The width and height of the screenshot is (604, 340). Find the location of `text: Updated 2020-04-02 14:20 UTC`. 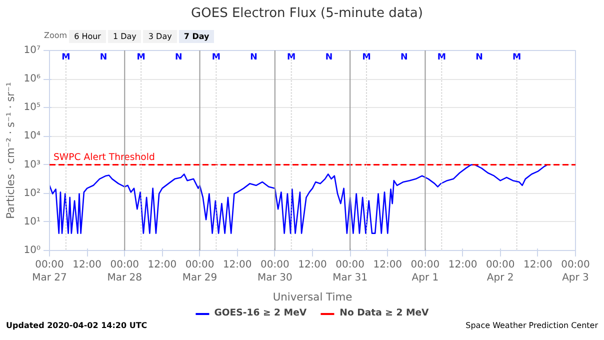

text: Updated 2020-04-02 14:20 UTC is located at coordinates (77, 326).